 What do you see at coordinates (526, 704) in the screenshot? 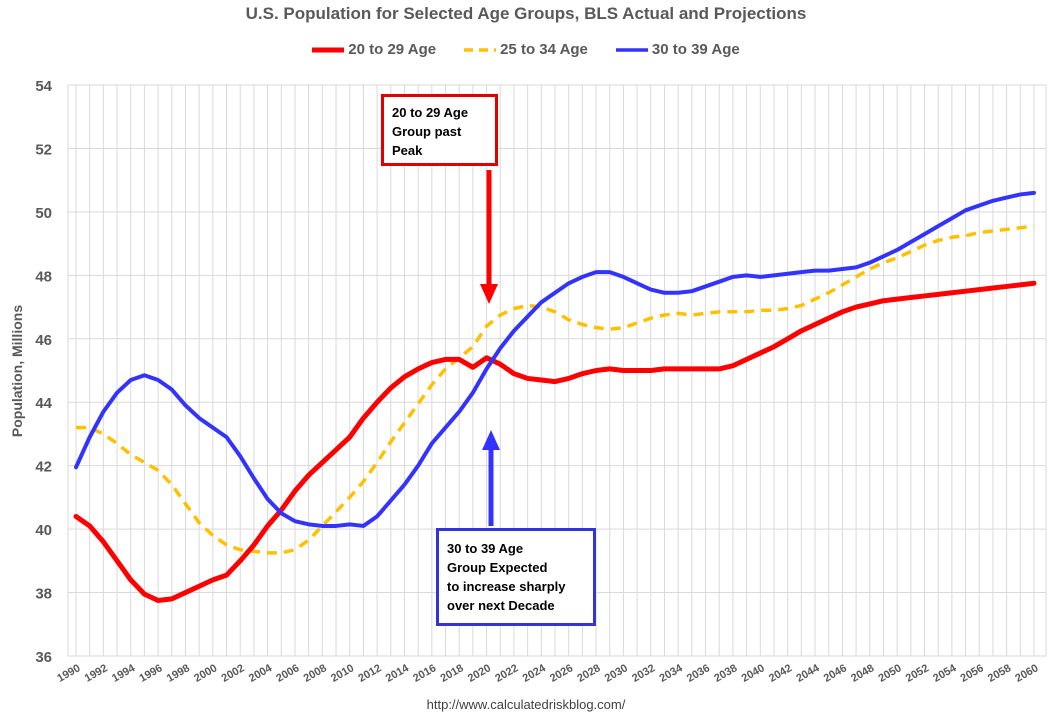
I see `source-url: http://www.calculatedriskblog.com/` at bounding box center [526, 704].